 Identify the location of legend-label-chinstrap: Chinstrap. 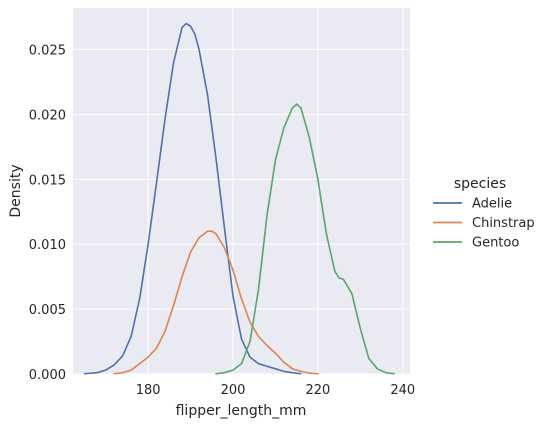
(503, 223).